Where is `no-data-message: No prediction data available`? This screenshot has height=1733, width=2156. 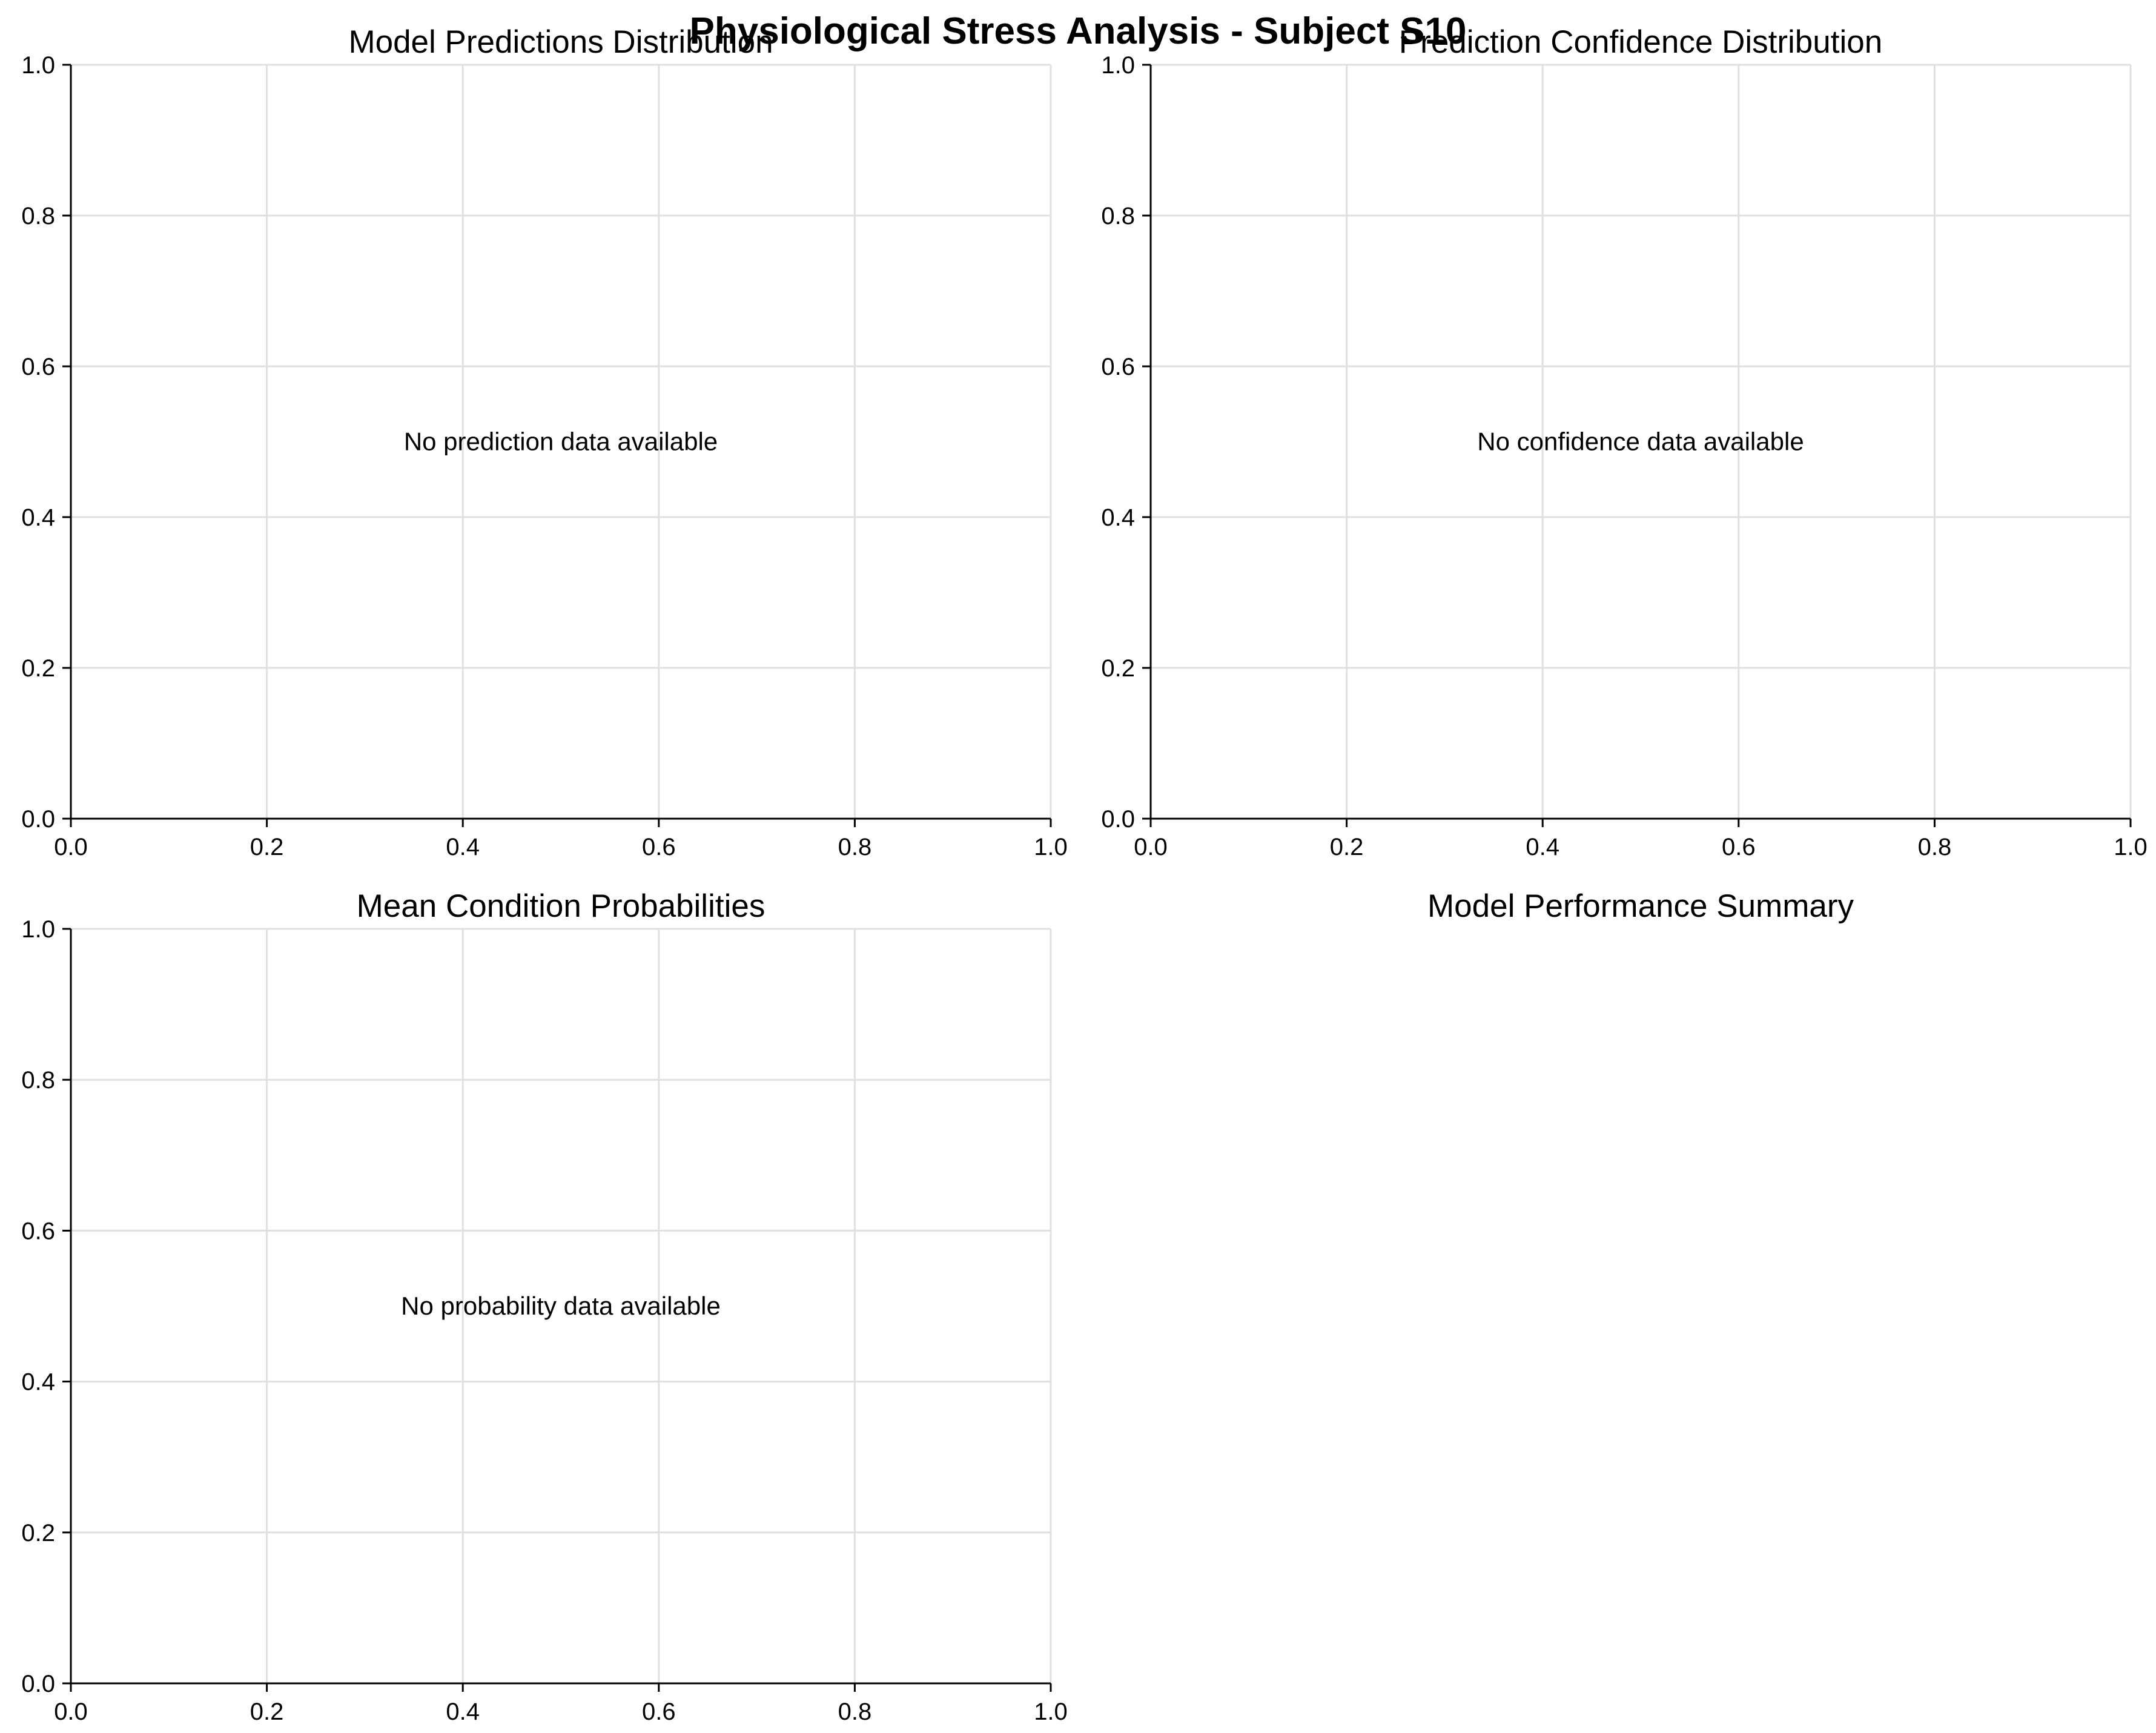 no-data-message: No prediction data available is located at coordinates (561, 441).